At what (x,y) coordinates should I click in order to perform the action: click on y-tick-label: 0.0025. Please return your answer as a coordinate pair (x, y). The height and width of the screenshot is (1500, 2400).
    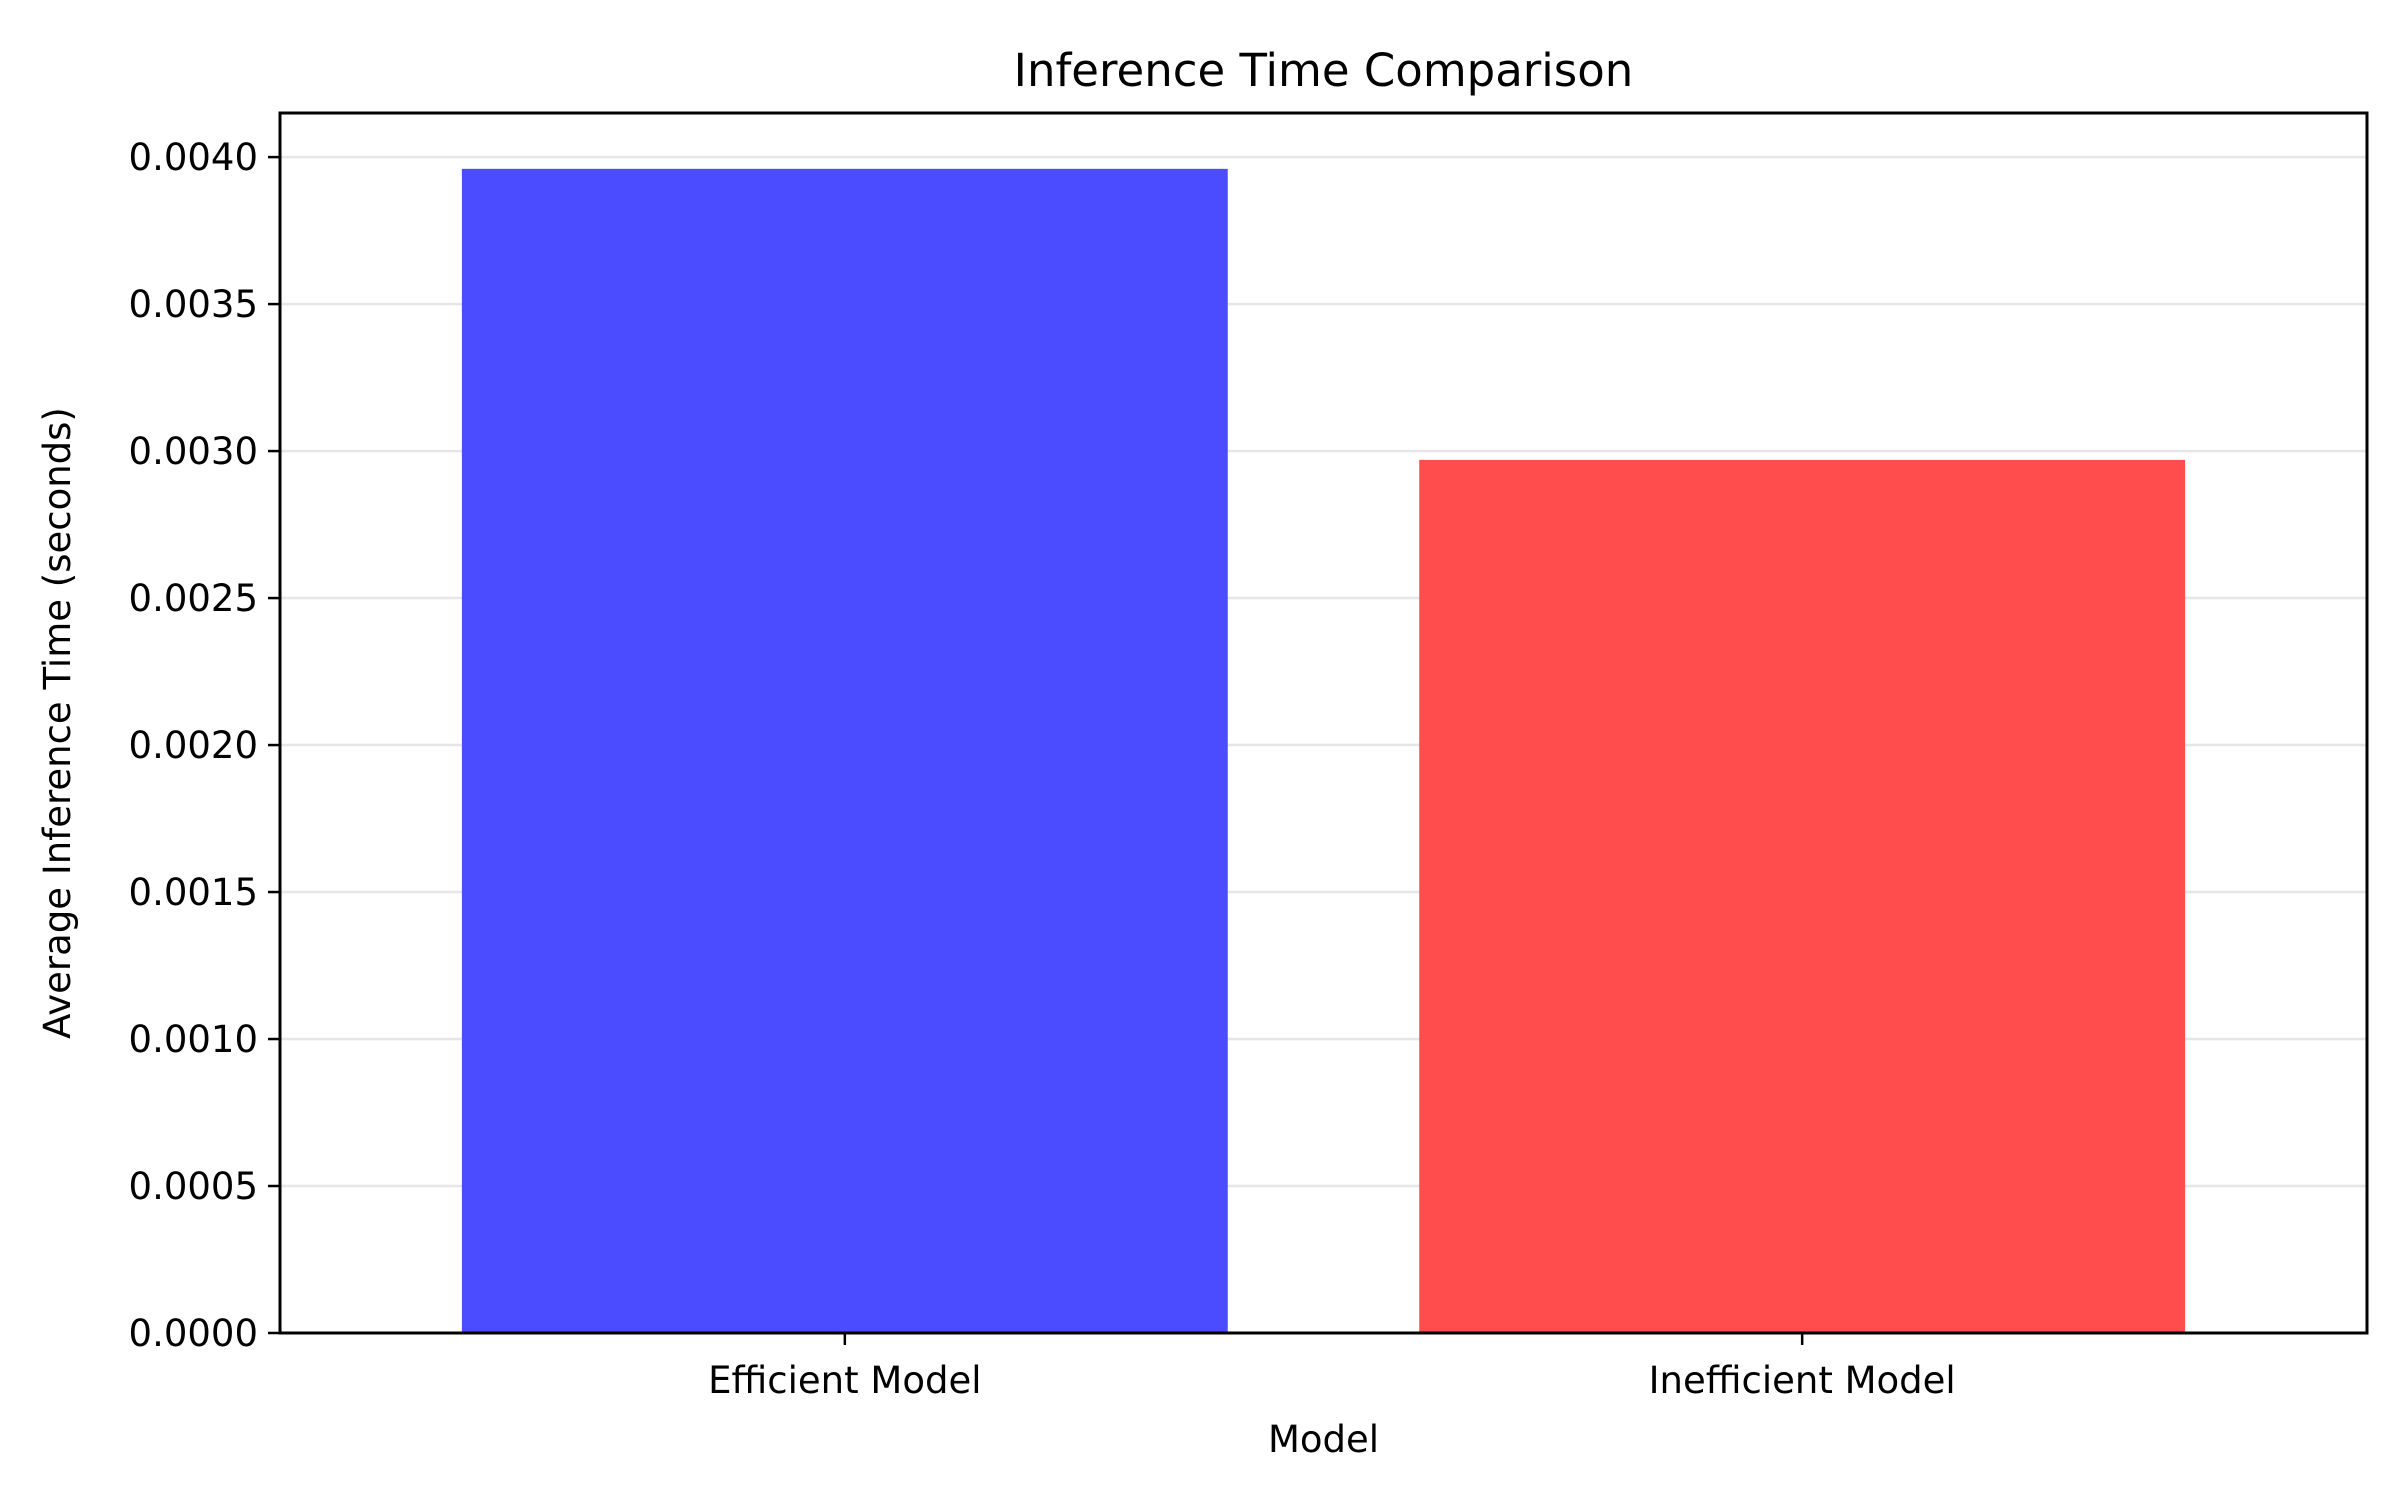
    Looking at the image, I should click on (193, 598).